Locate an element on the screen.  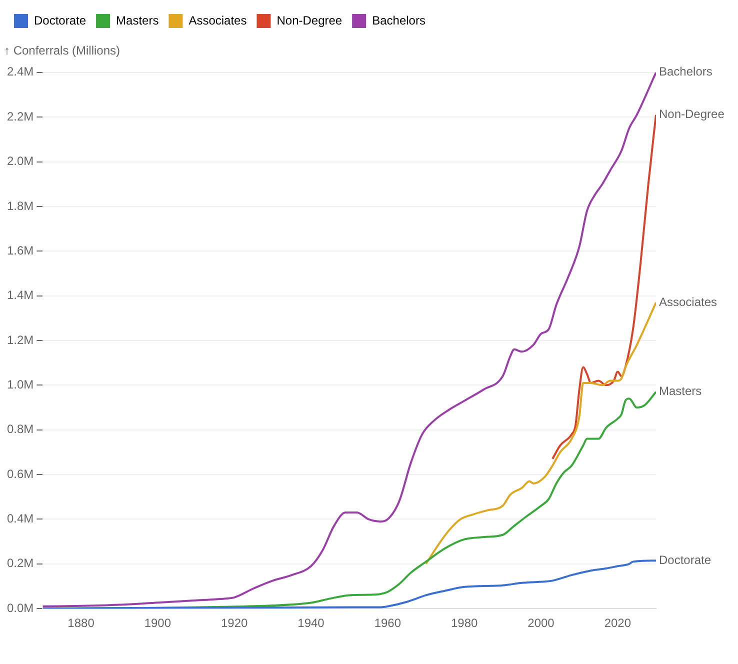
x-tick-label: 1980 is located at coordinates (464, 623).